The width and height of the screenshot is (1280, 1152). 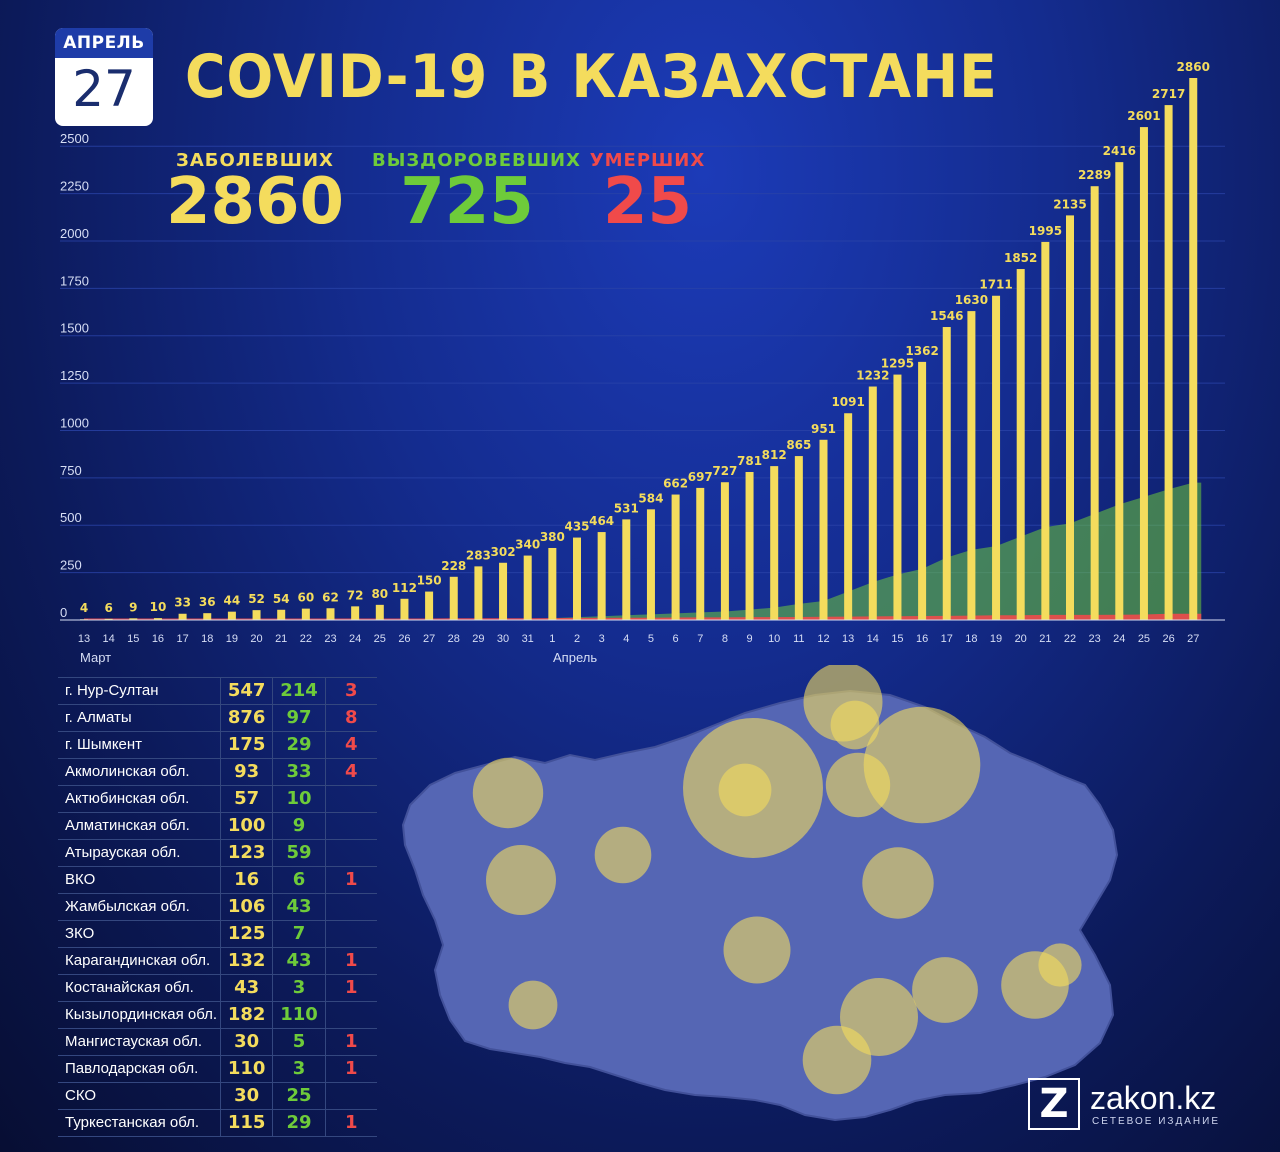 I want to click on region-deaths: 8, so click(x=351, y=717).